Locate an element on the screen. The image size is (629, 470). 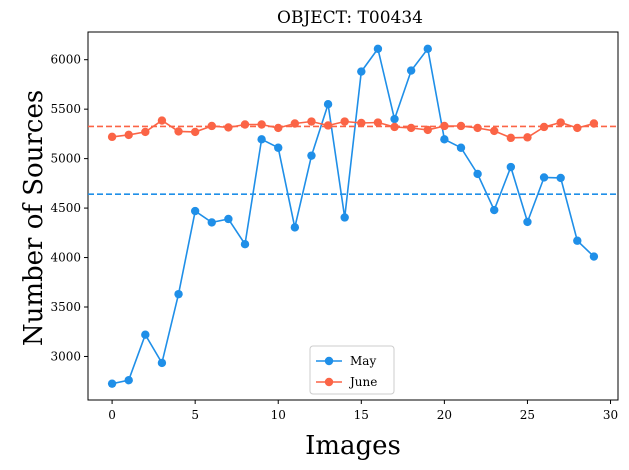
legend-marker-june is located at coordinates (329, 382).